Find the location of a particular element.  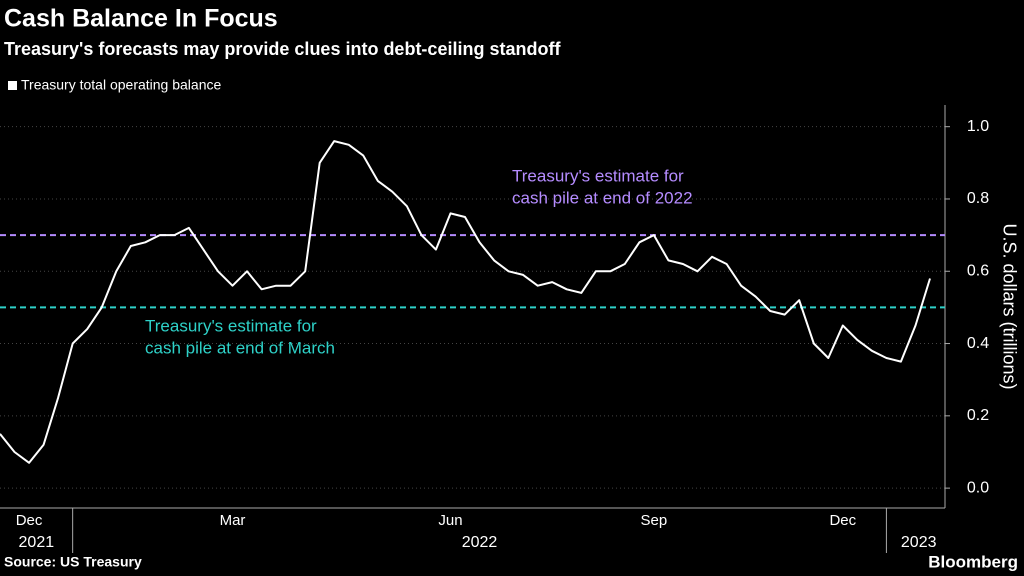

y-tick-label: 0.2 is located at coordinates (978, 415).